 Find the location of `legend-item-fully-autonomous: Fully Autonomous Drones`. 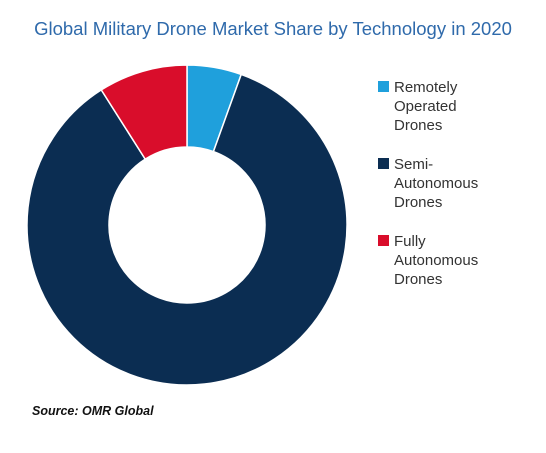

legend-item-fully-autonomous: Fully Autonomous Drones is located at coordinates (441, 260).